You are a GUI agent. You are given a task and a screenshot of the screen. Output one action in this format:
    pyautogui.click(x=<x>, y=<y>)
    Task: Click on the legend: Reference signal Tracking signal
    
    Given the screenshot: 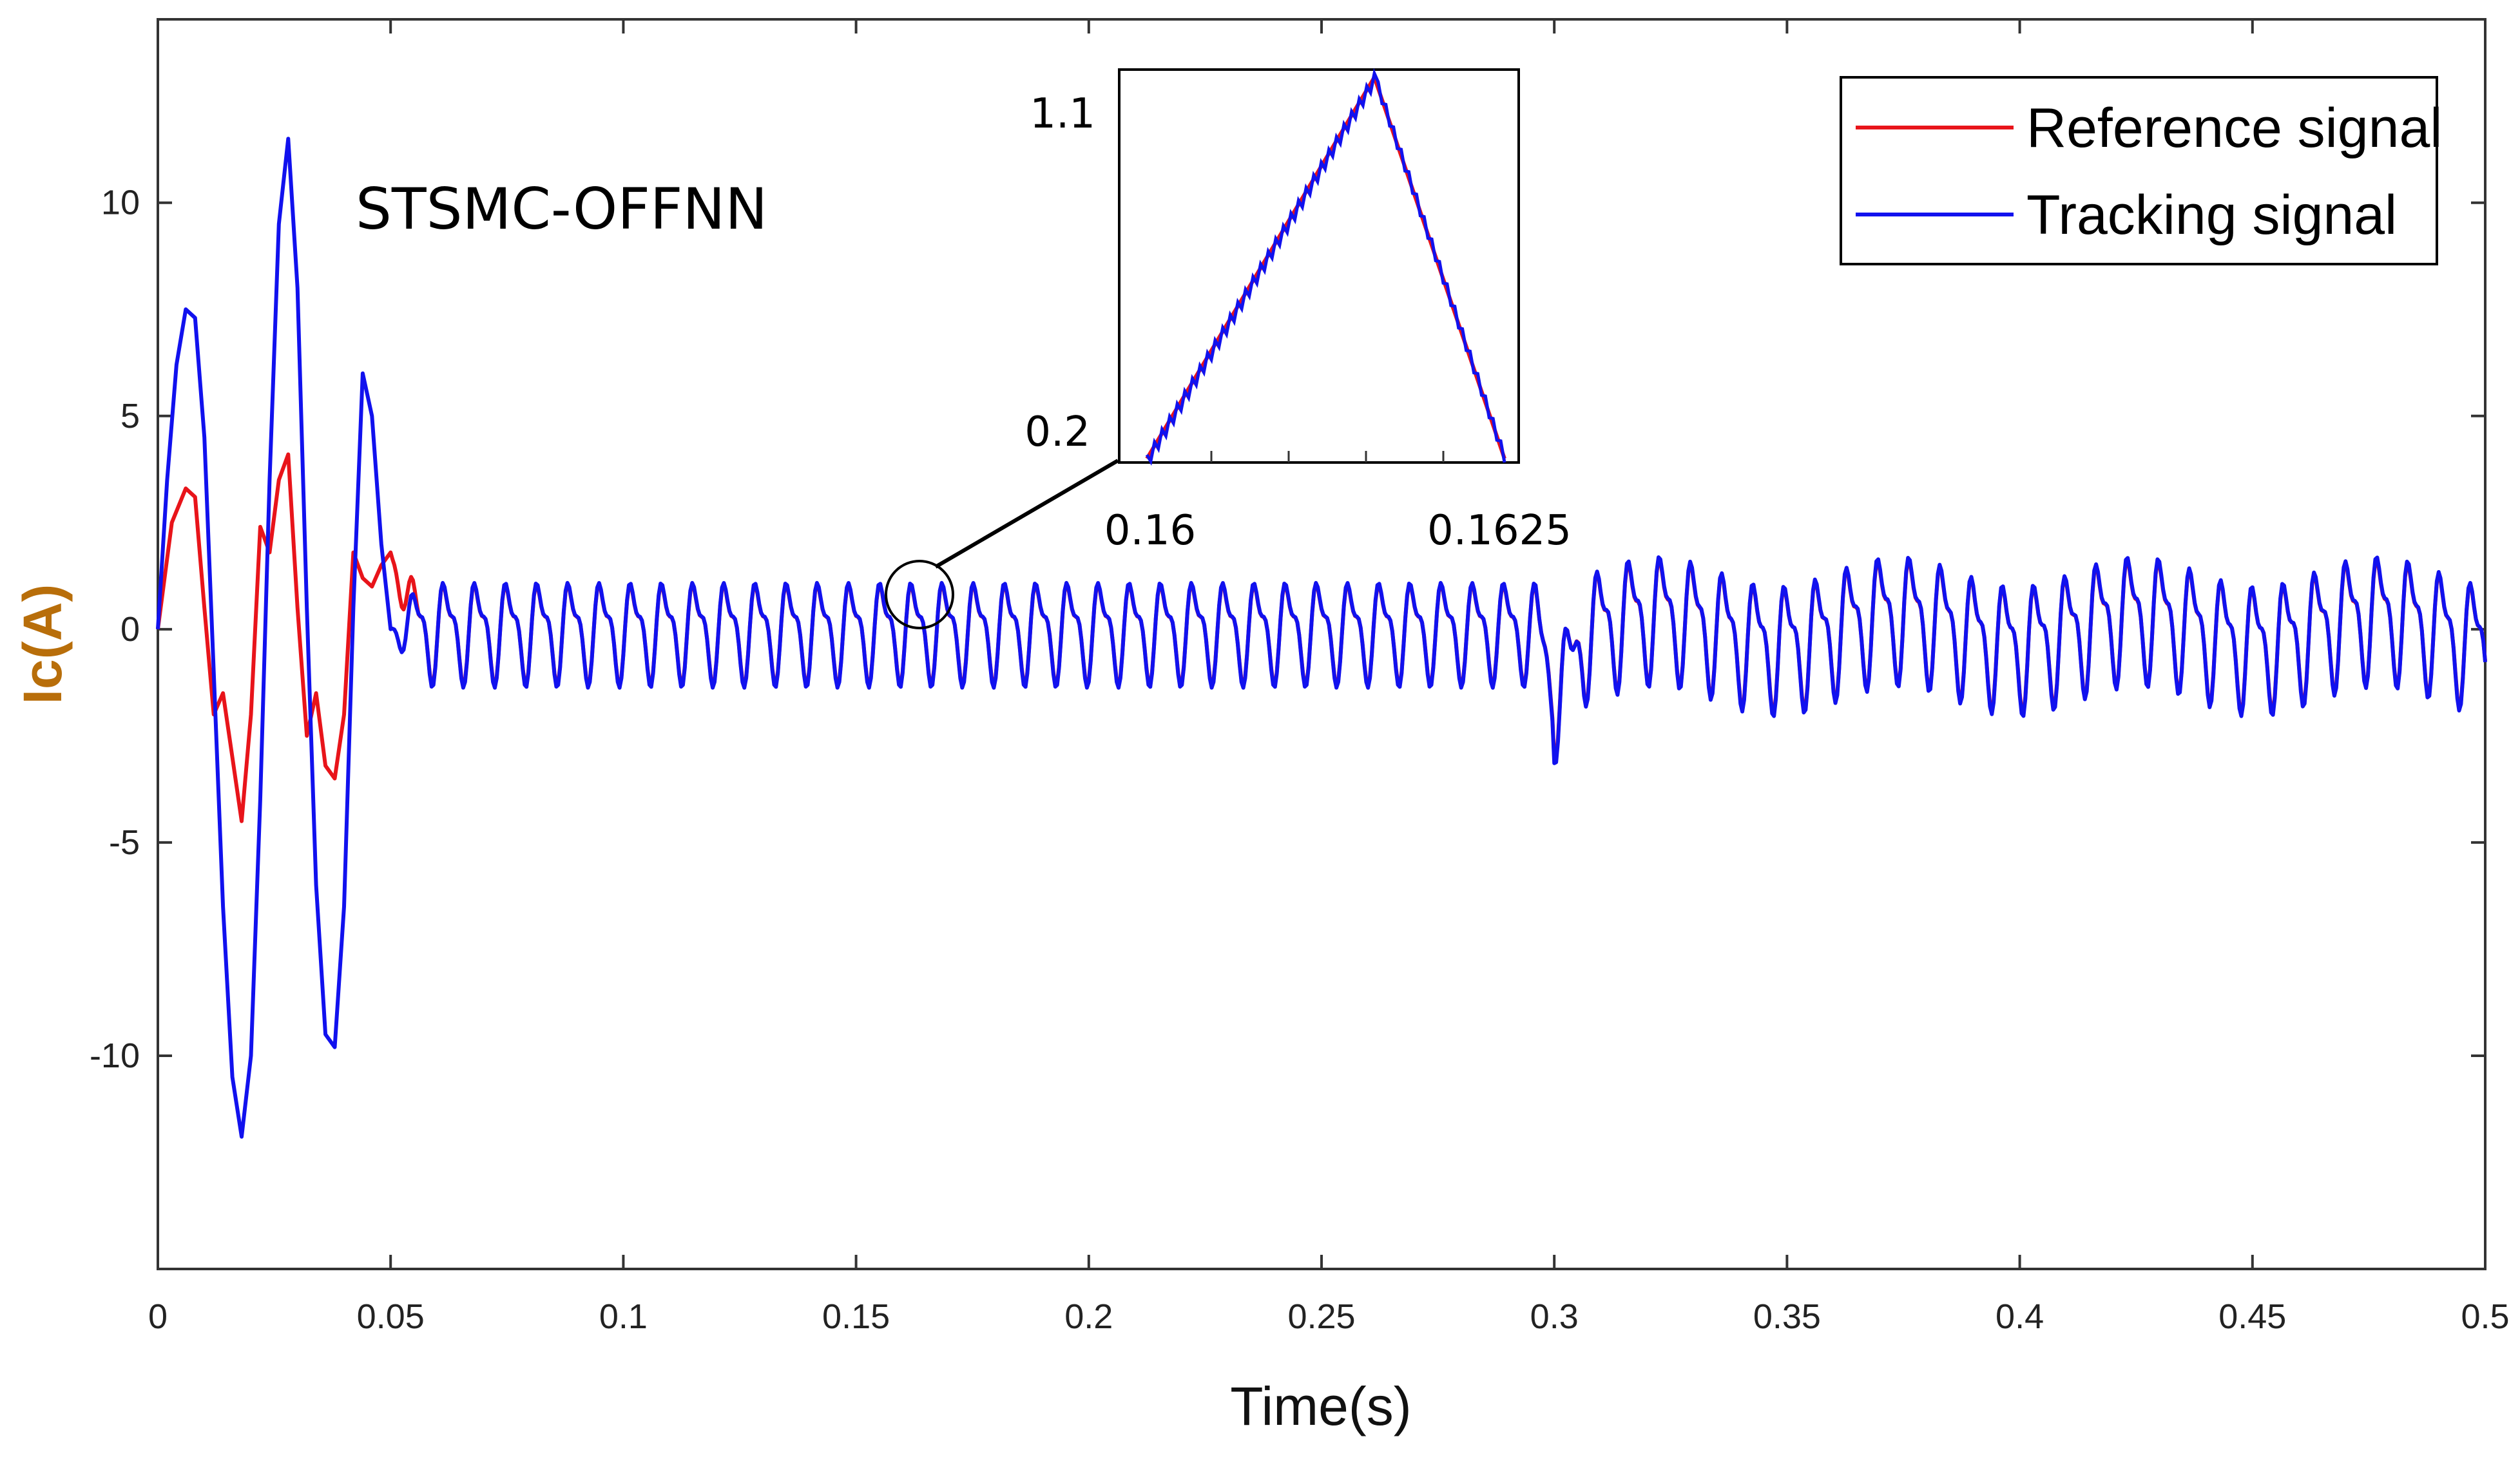 What is the action you would take?
    pyautogui.click(x=2141, y=170)
    